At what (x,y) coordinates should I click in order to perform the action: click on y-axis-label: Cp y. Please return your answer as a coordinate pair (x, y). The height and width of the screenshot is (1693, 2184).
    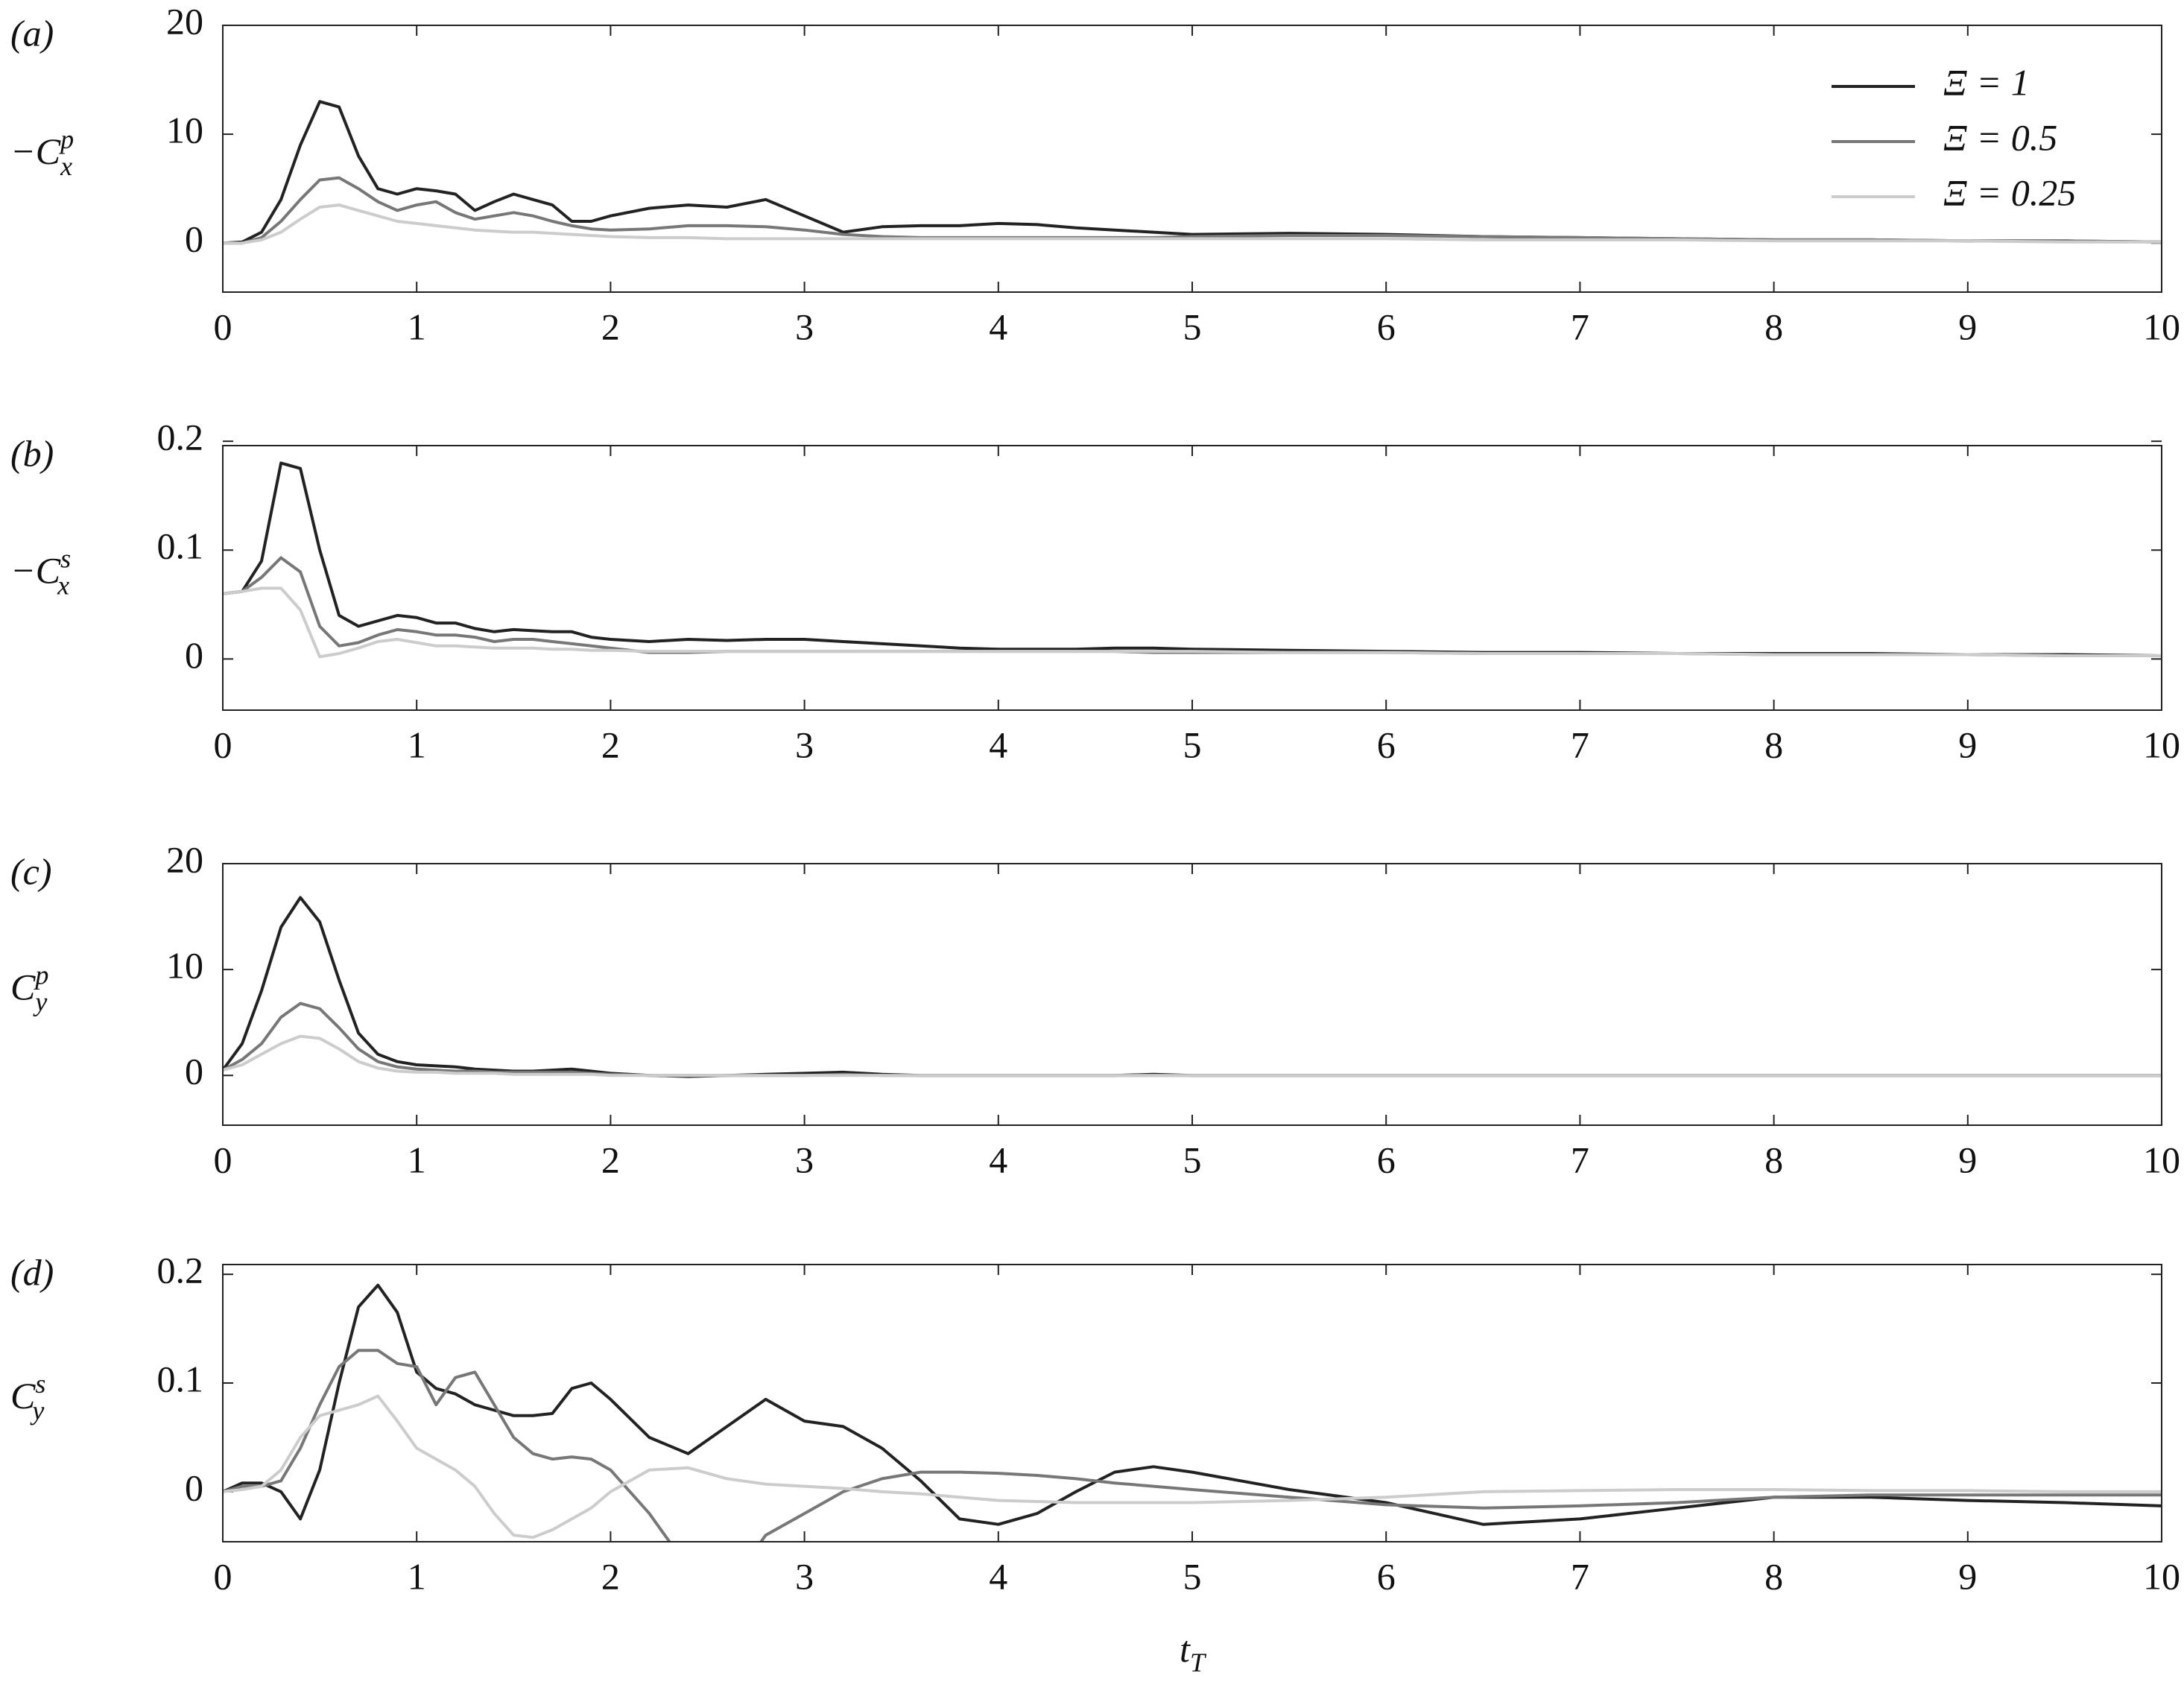
    Looking at the image, I should click on (29, 989).